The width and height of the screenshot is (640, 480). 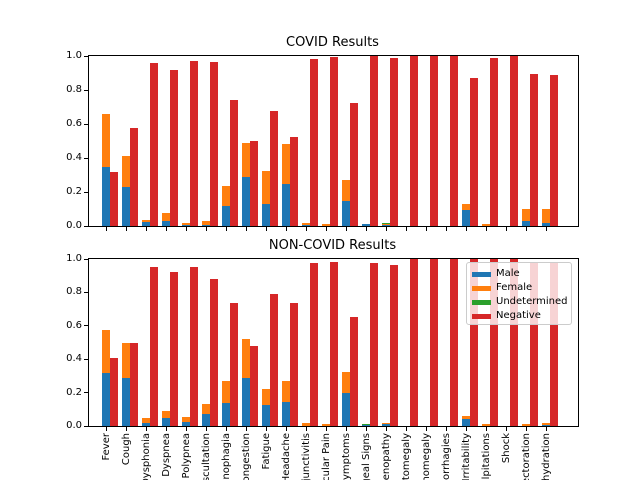 I want to click on bar-negative-polypnea, so click(x=194, y=143).